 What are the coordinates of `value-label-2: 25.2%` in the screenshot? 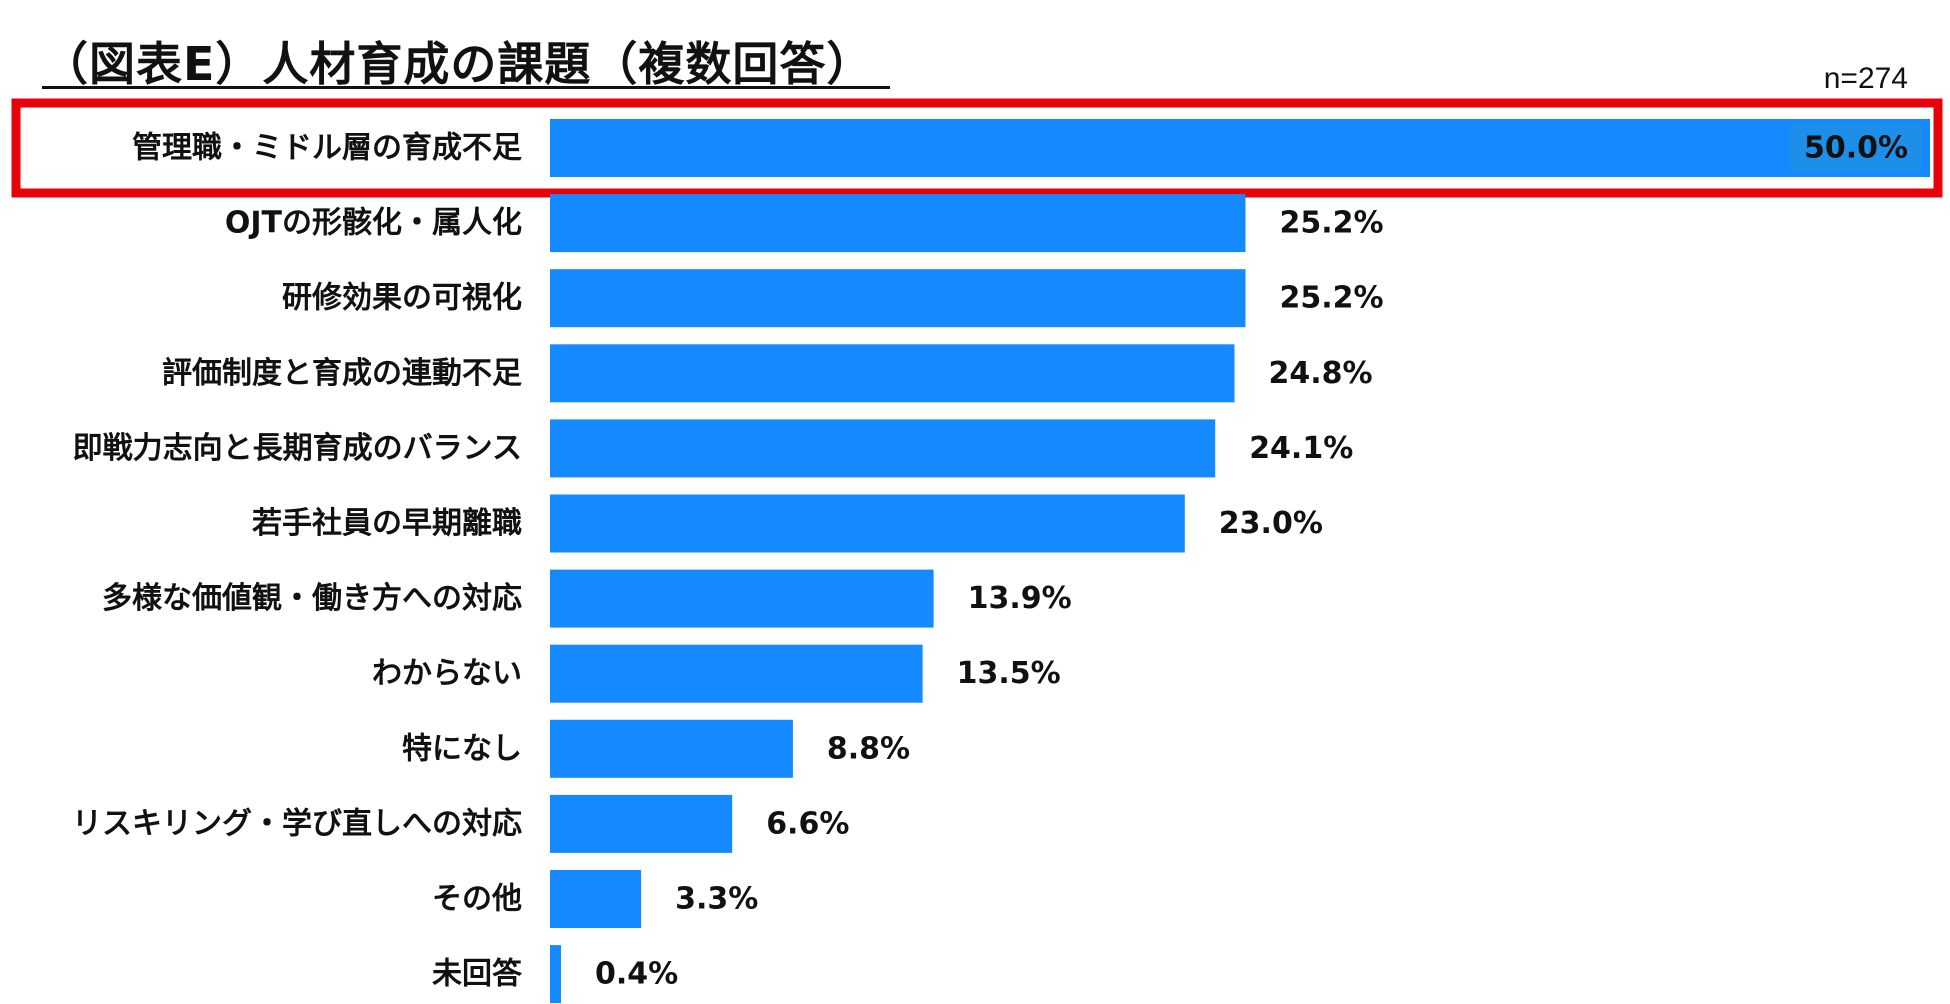 It's located at (1332, 298).